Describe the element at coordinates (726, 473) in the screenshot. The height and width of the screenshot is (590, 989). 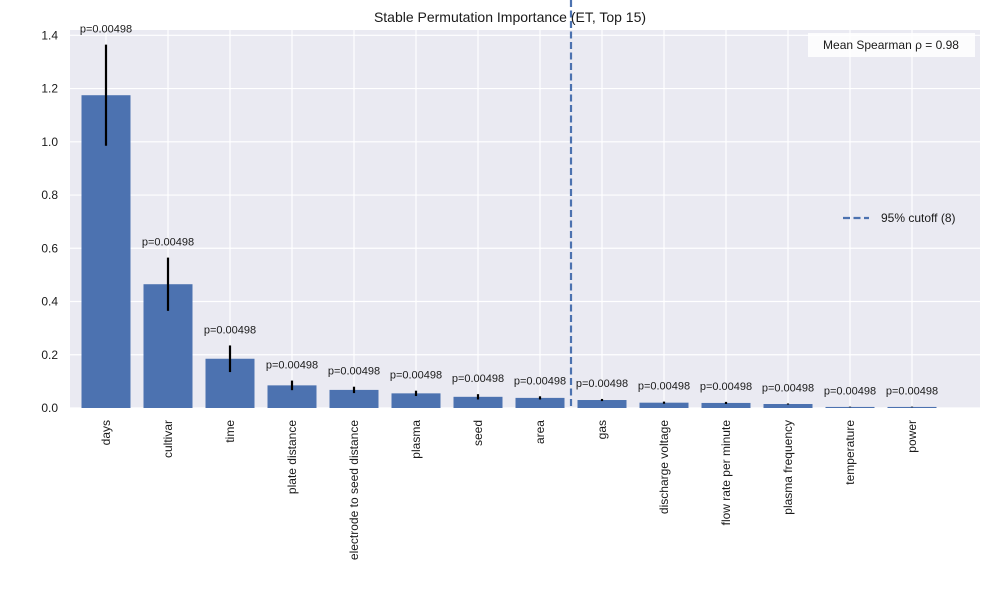
I see `x-tick-label: flow rate per minute` at that location.